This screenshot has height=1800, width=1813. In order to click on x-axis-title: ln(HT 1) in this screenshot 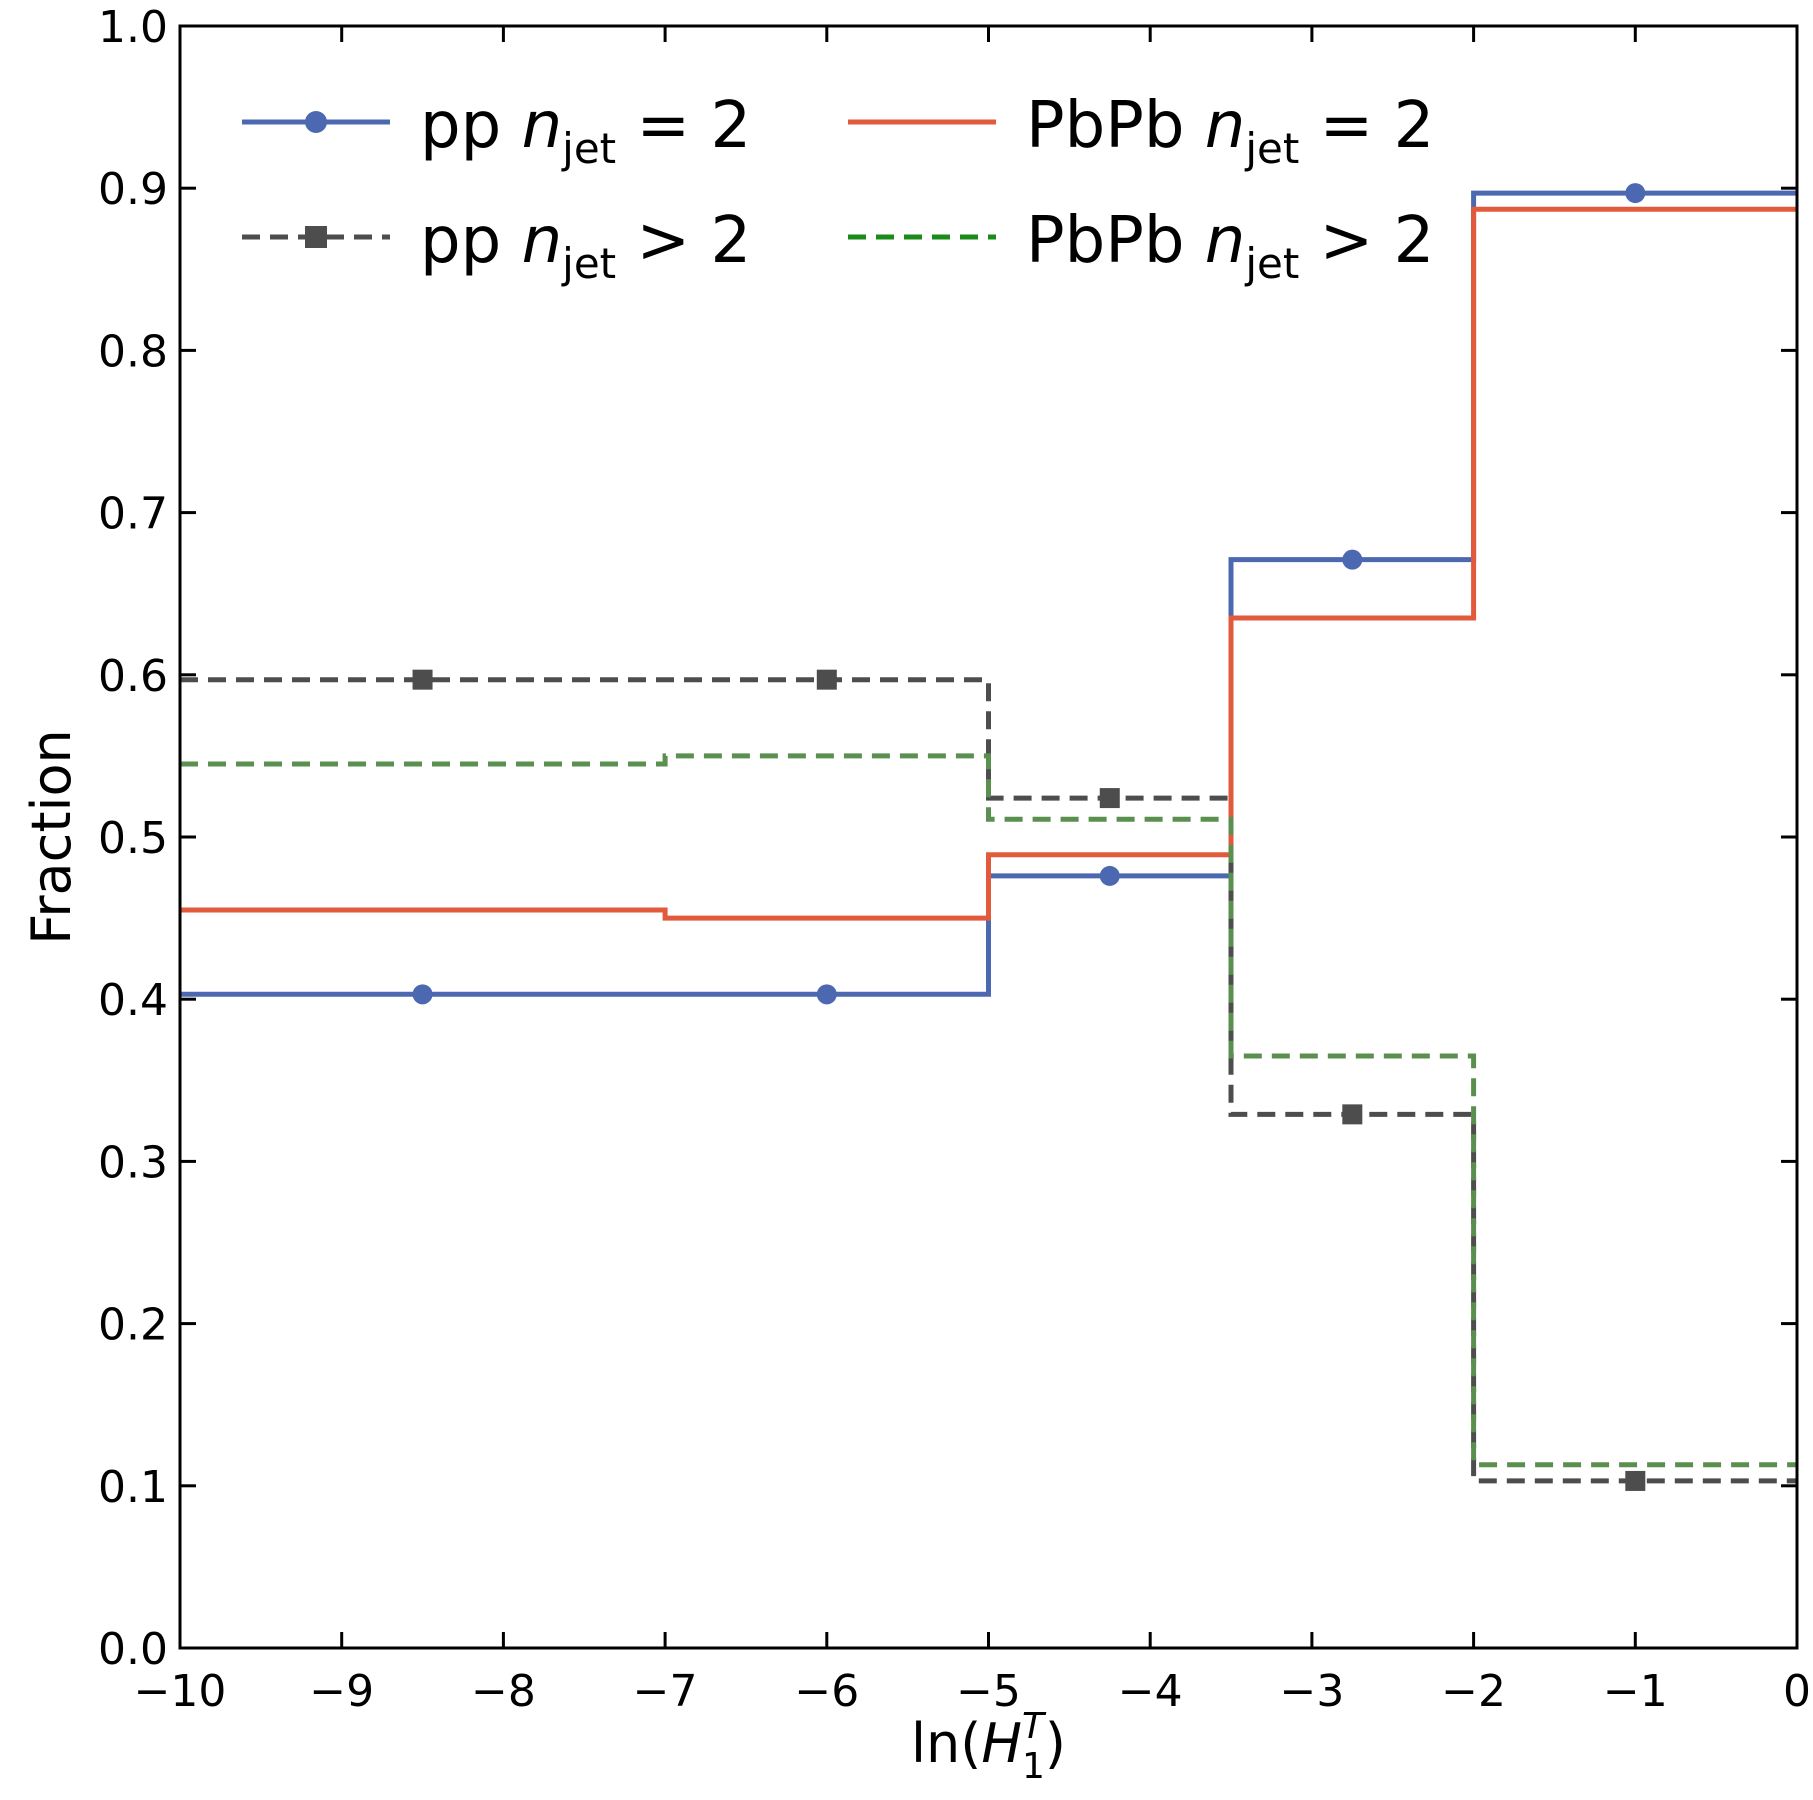, I will do `click(988, 1746)`.